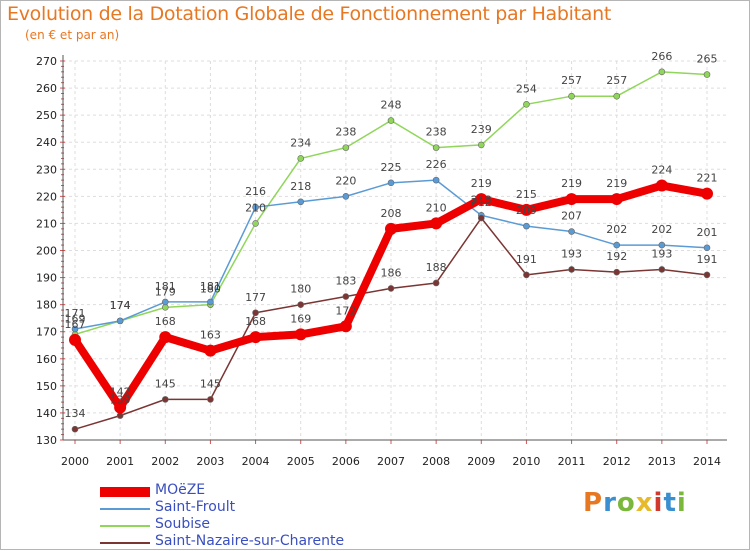 The height and width of the screenshot is (551, 750). Describe the element at coordinates (255, 297) in the screenshot. I see `data-label-saint-nazaire-sur-charente: 177` at that location.